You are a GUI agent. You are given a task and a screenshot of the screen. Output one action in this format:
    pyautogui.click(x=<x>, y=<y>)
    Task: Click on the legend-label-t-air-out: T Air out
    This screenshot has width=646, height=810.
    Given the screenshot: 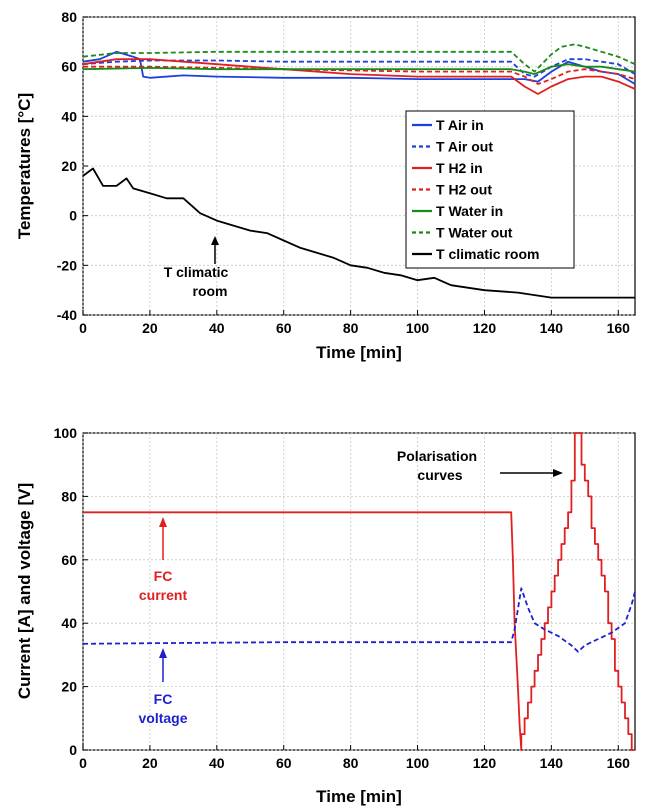 What is the action you would take?
    pyautogui.click(x=464, y=147)
    